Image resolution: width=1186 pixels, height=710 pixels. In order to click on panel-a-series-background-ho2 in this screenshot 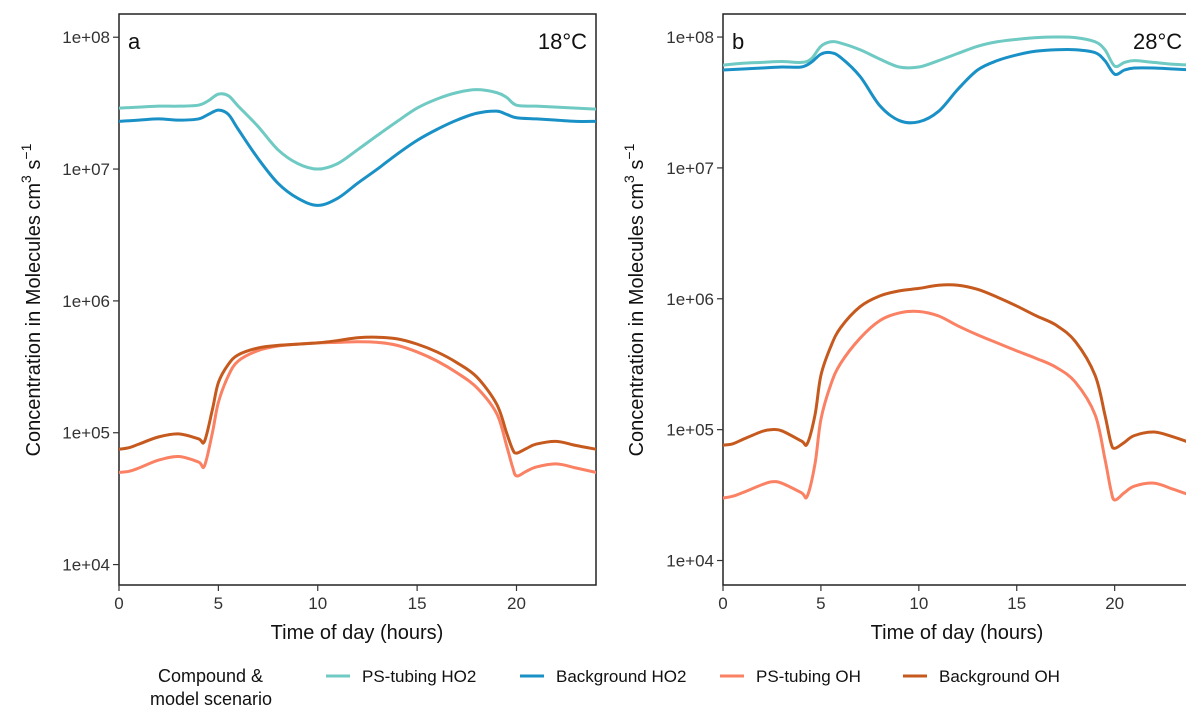, I will do `click(357, 157)`.